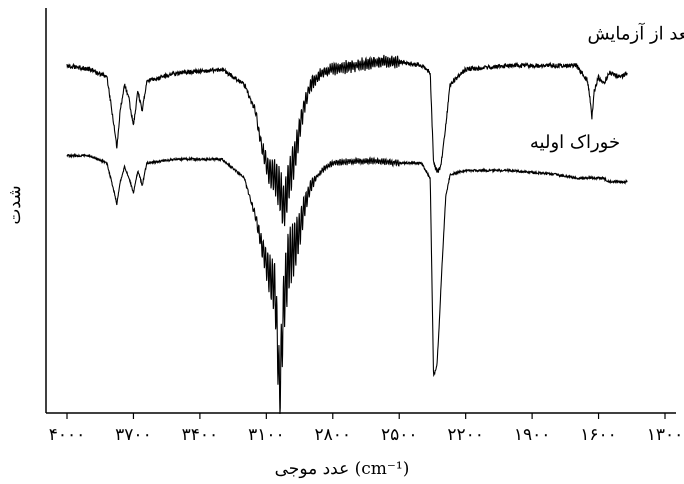  Describe the element at coordinates (200, 435) in the screenshot. I see `x-tick-label: ۳۴۰۰` at that location.